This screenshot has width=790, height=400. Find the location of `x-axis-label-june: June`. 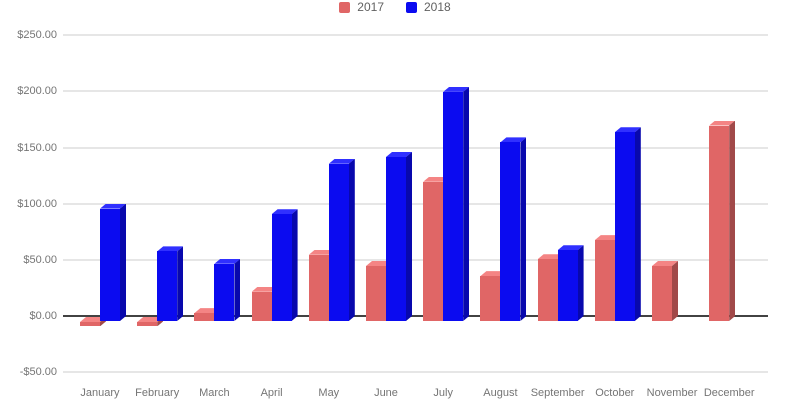

x-axis-label-june: June is located at coordinates (386, 393).